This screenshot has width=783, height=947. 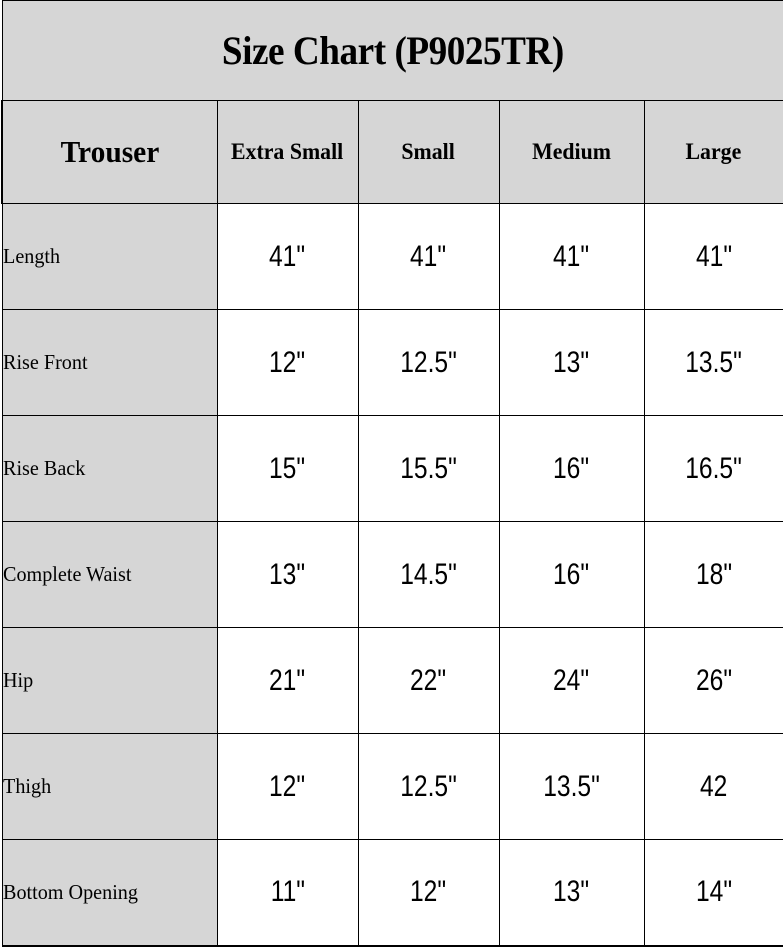 I want to click on row-header-bottom-opening: Bottom Opening, so click(x=109, y=893).